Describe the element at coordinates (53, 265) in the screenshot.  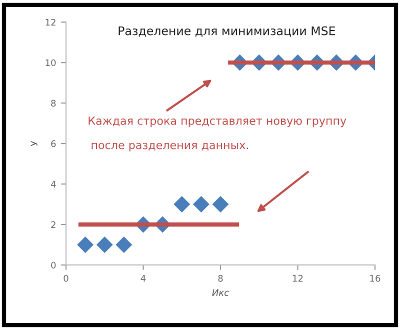
I see `y-tick-label: 0` at that location.